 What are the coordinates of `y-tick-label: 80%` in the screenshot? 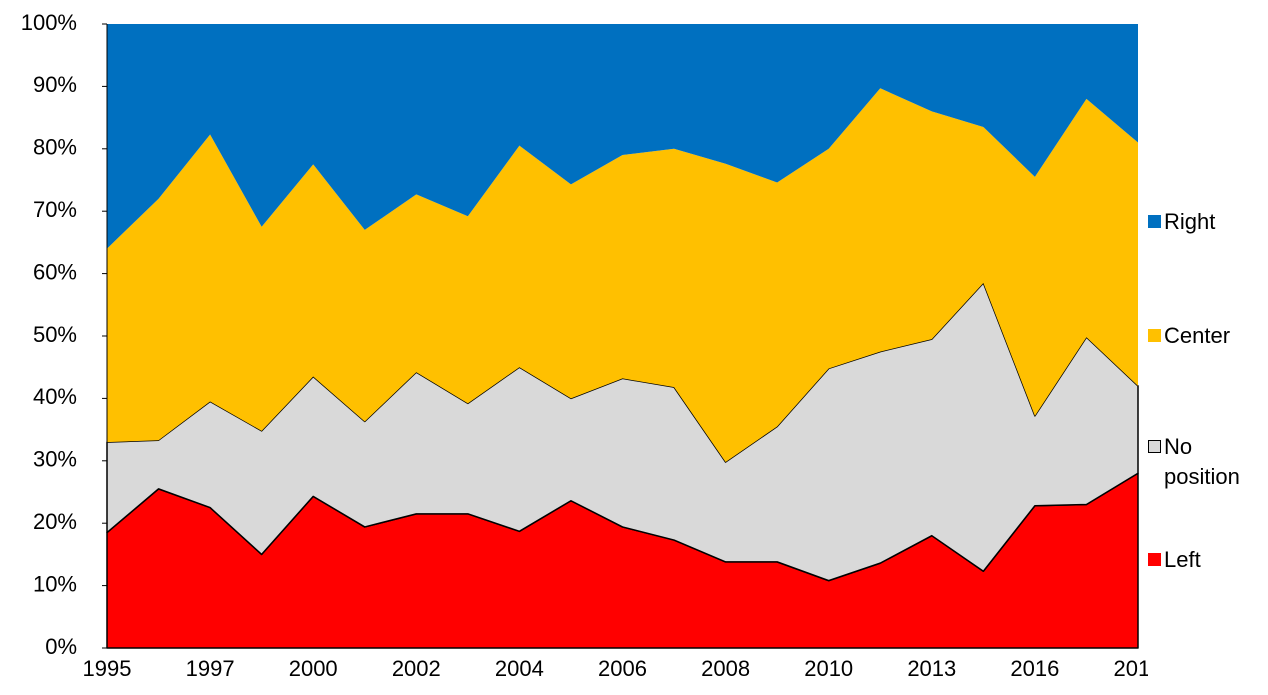 It's located at (55, 147).